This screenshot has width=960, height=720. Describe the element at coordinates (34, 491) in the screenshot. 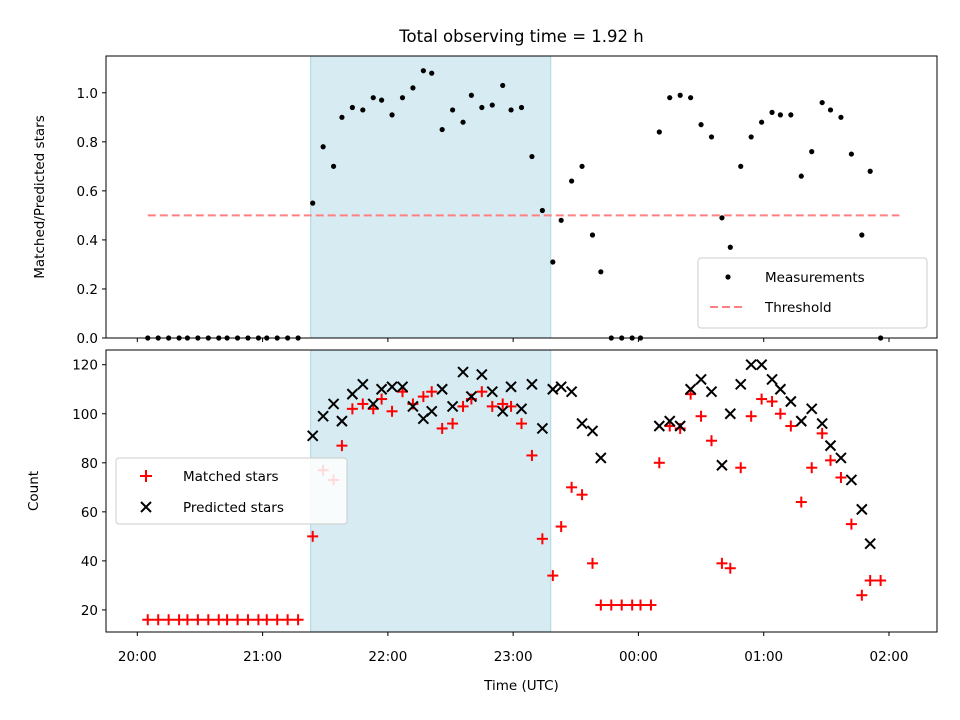

I see `panel-counts-ylabel: Count` at that location.